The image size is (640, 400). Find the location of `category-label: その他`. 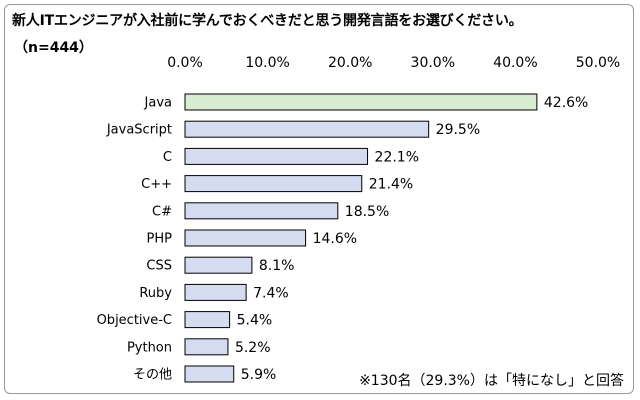

category-label: その他 is located at coordinates (152, 375).